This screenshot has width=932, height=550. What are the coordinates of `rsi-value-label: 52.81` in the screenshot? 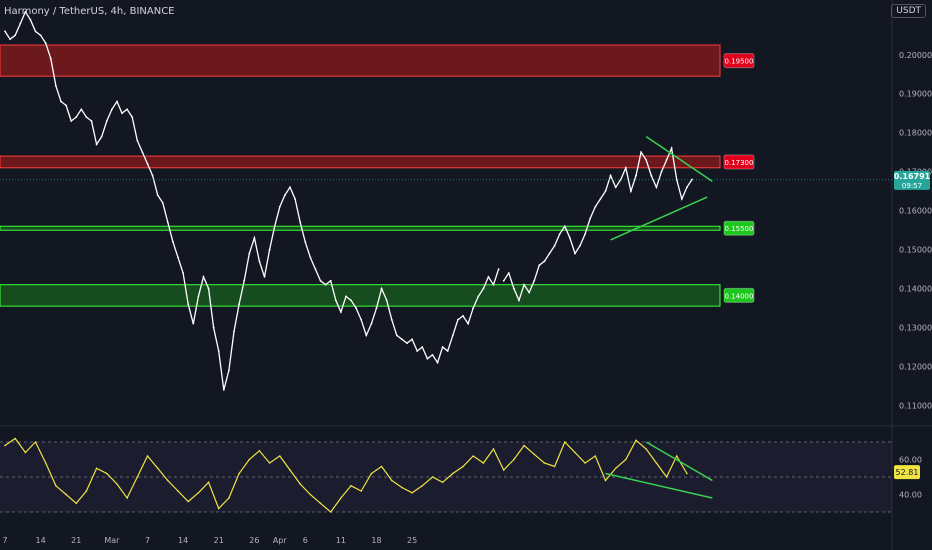 It's located at (907, 472).